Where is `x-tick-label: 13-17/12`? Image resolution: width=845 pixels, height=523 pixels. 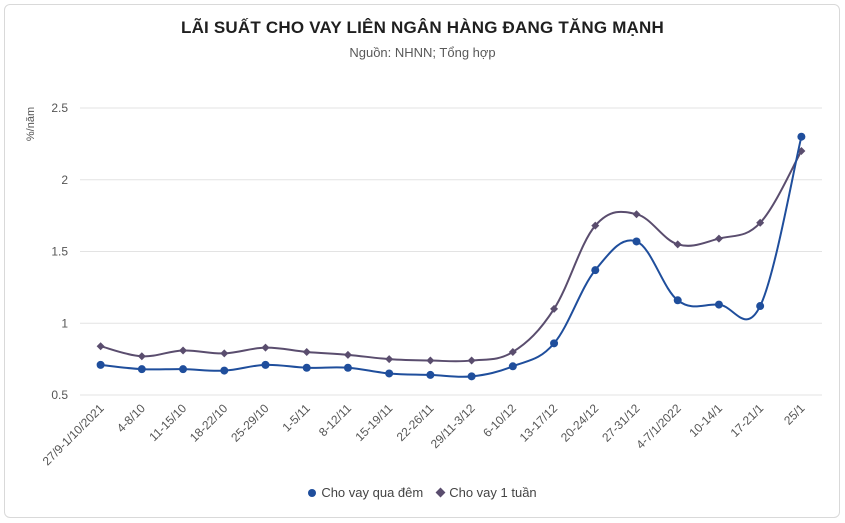 x-tick-label: 13-17/12 is located at coordinates (539, 423).